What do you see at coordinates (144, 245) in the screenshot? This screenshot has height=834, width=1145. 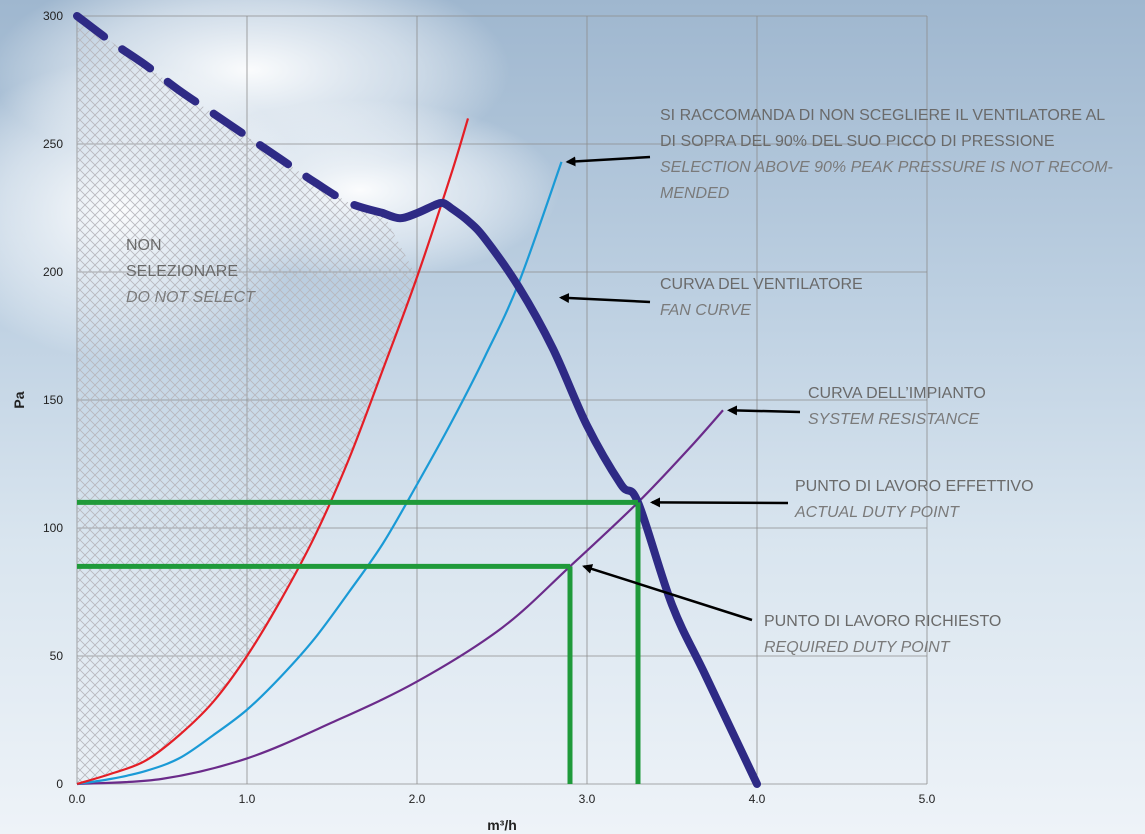 I see `region-label-line1: NON` at bounding box center [144, 245].